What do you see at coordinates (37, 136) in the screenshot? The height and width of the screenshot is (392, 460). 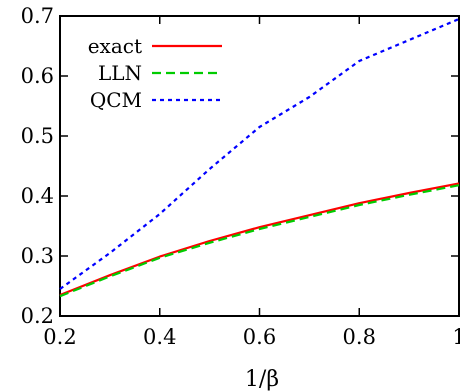 I see `y-tick-label: 0.5` at bounding box center [37, 136].